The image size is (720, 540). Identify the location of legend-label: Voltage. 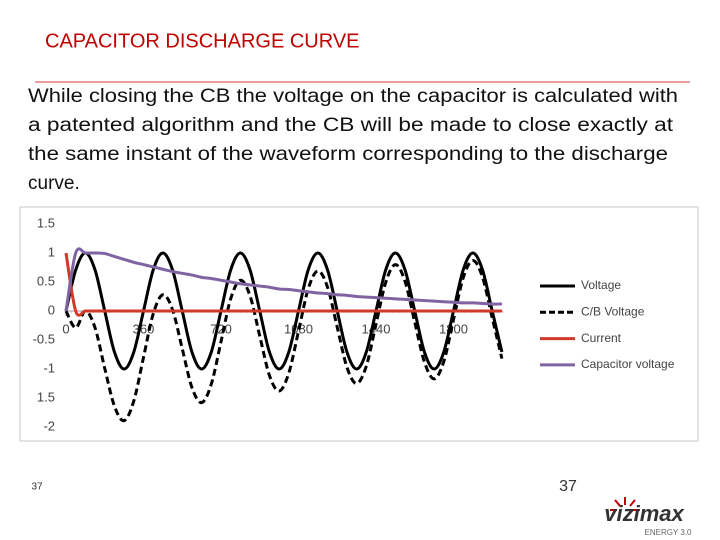
(601, 285).